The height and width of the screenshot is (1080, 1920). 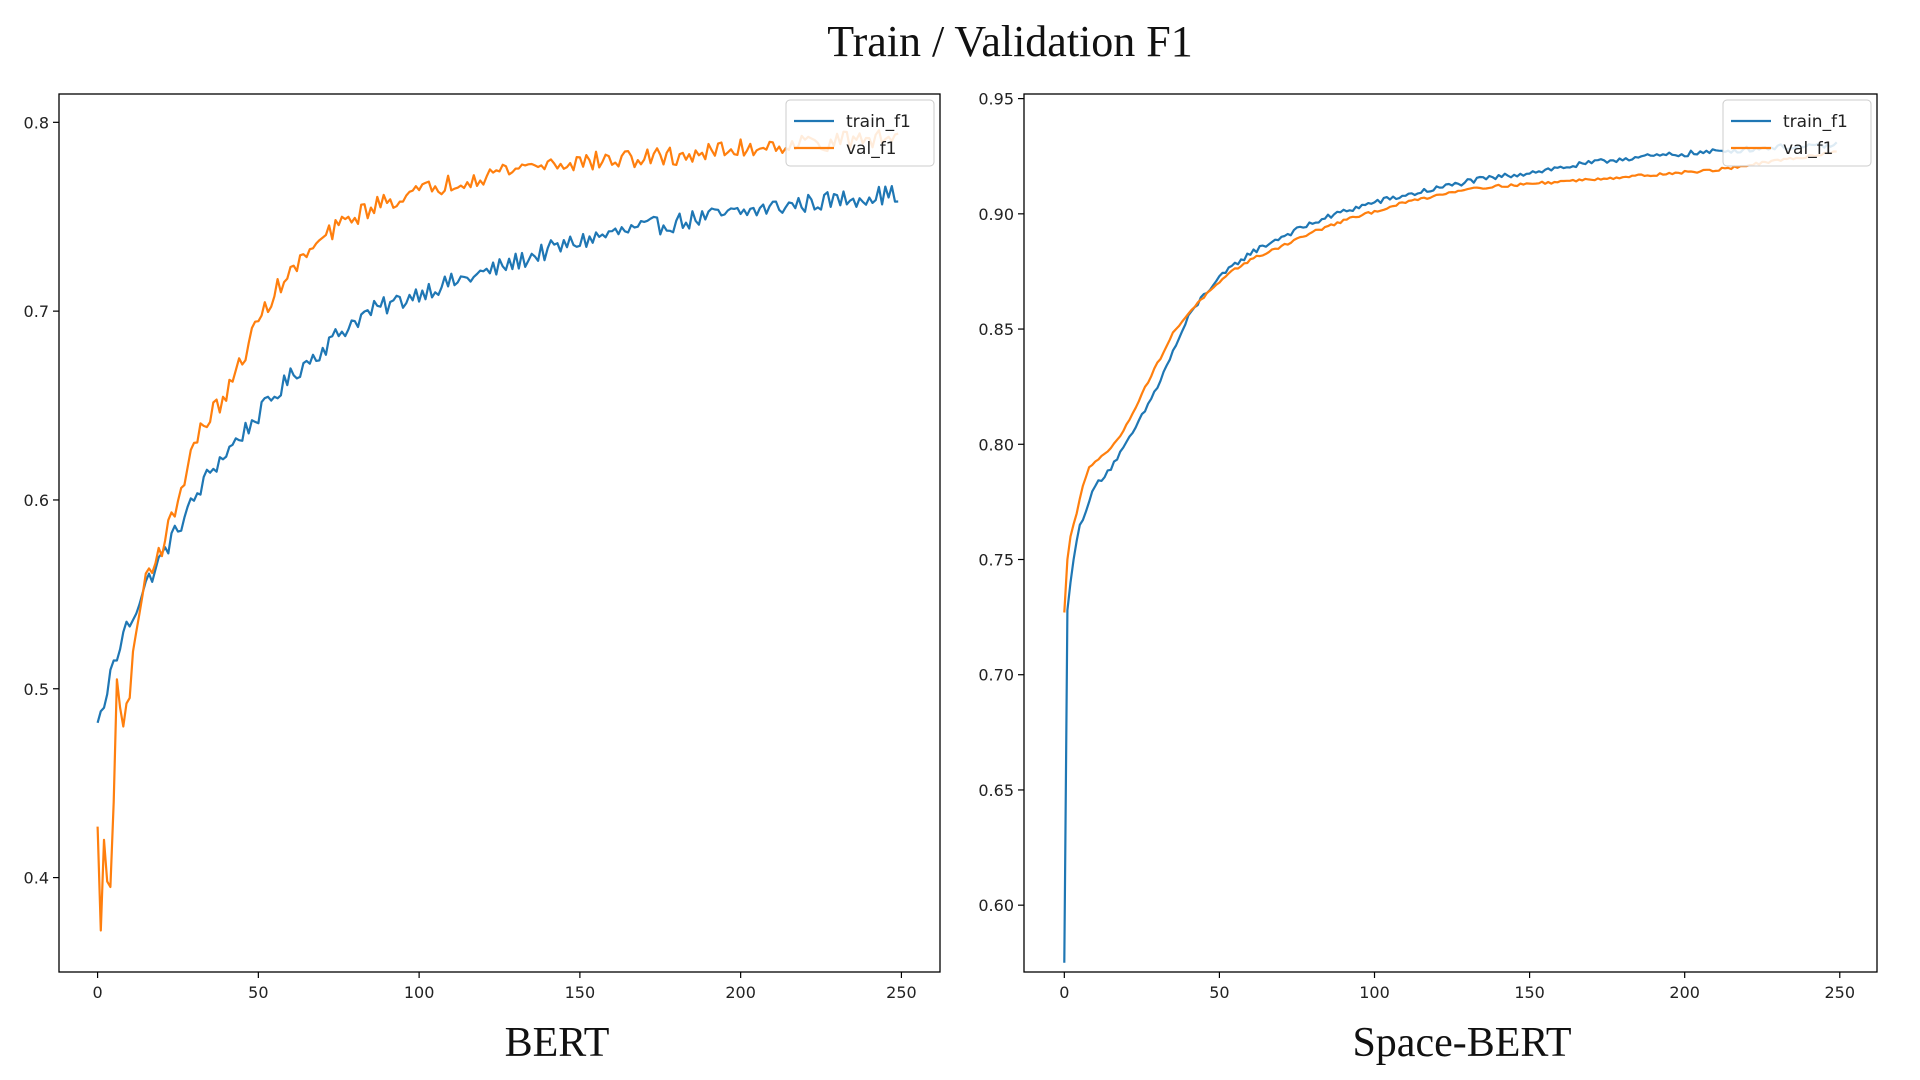 I want to click on space-bert-x-tick-label: 100, so click(x=1374, y=992).